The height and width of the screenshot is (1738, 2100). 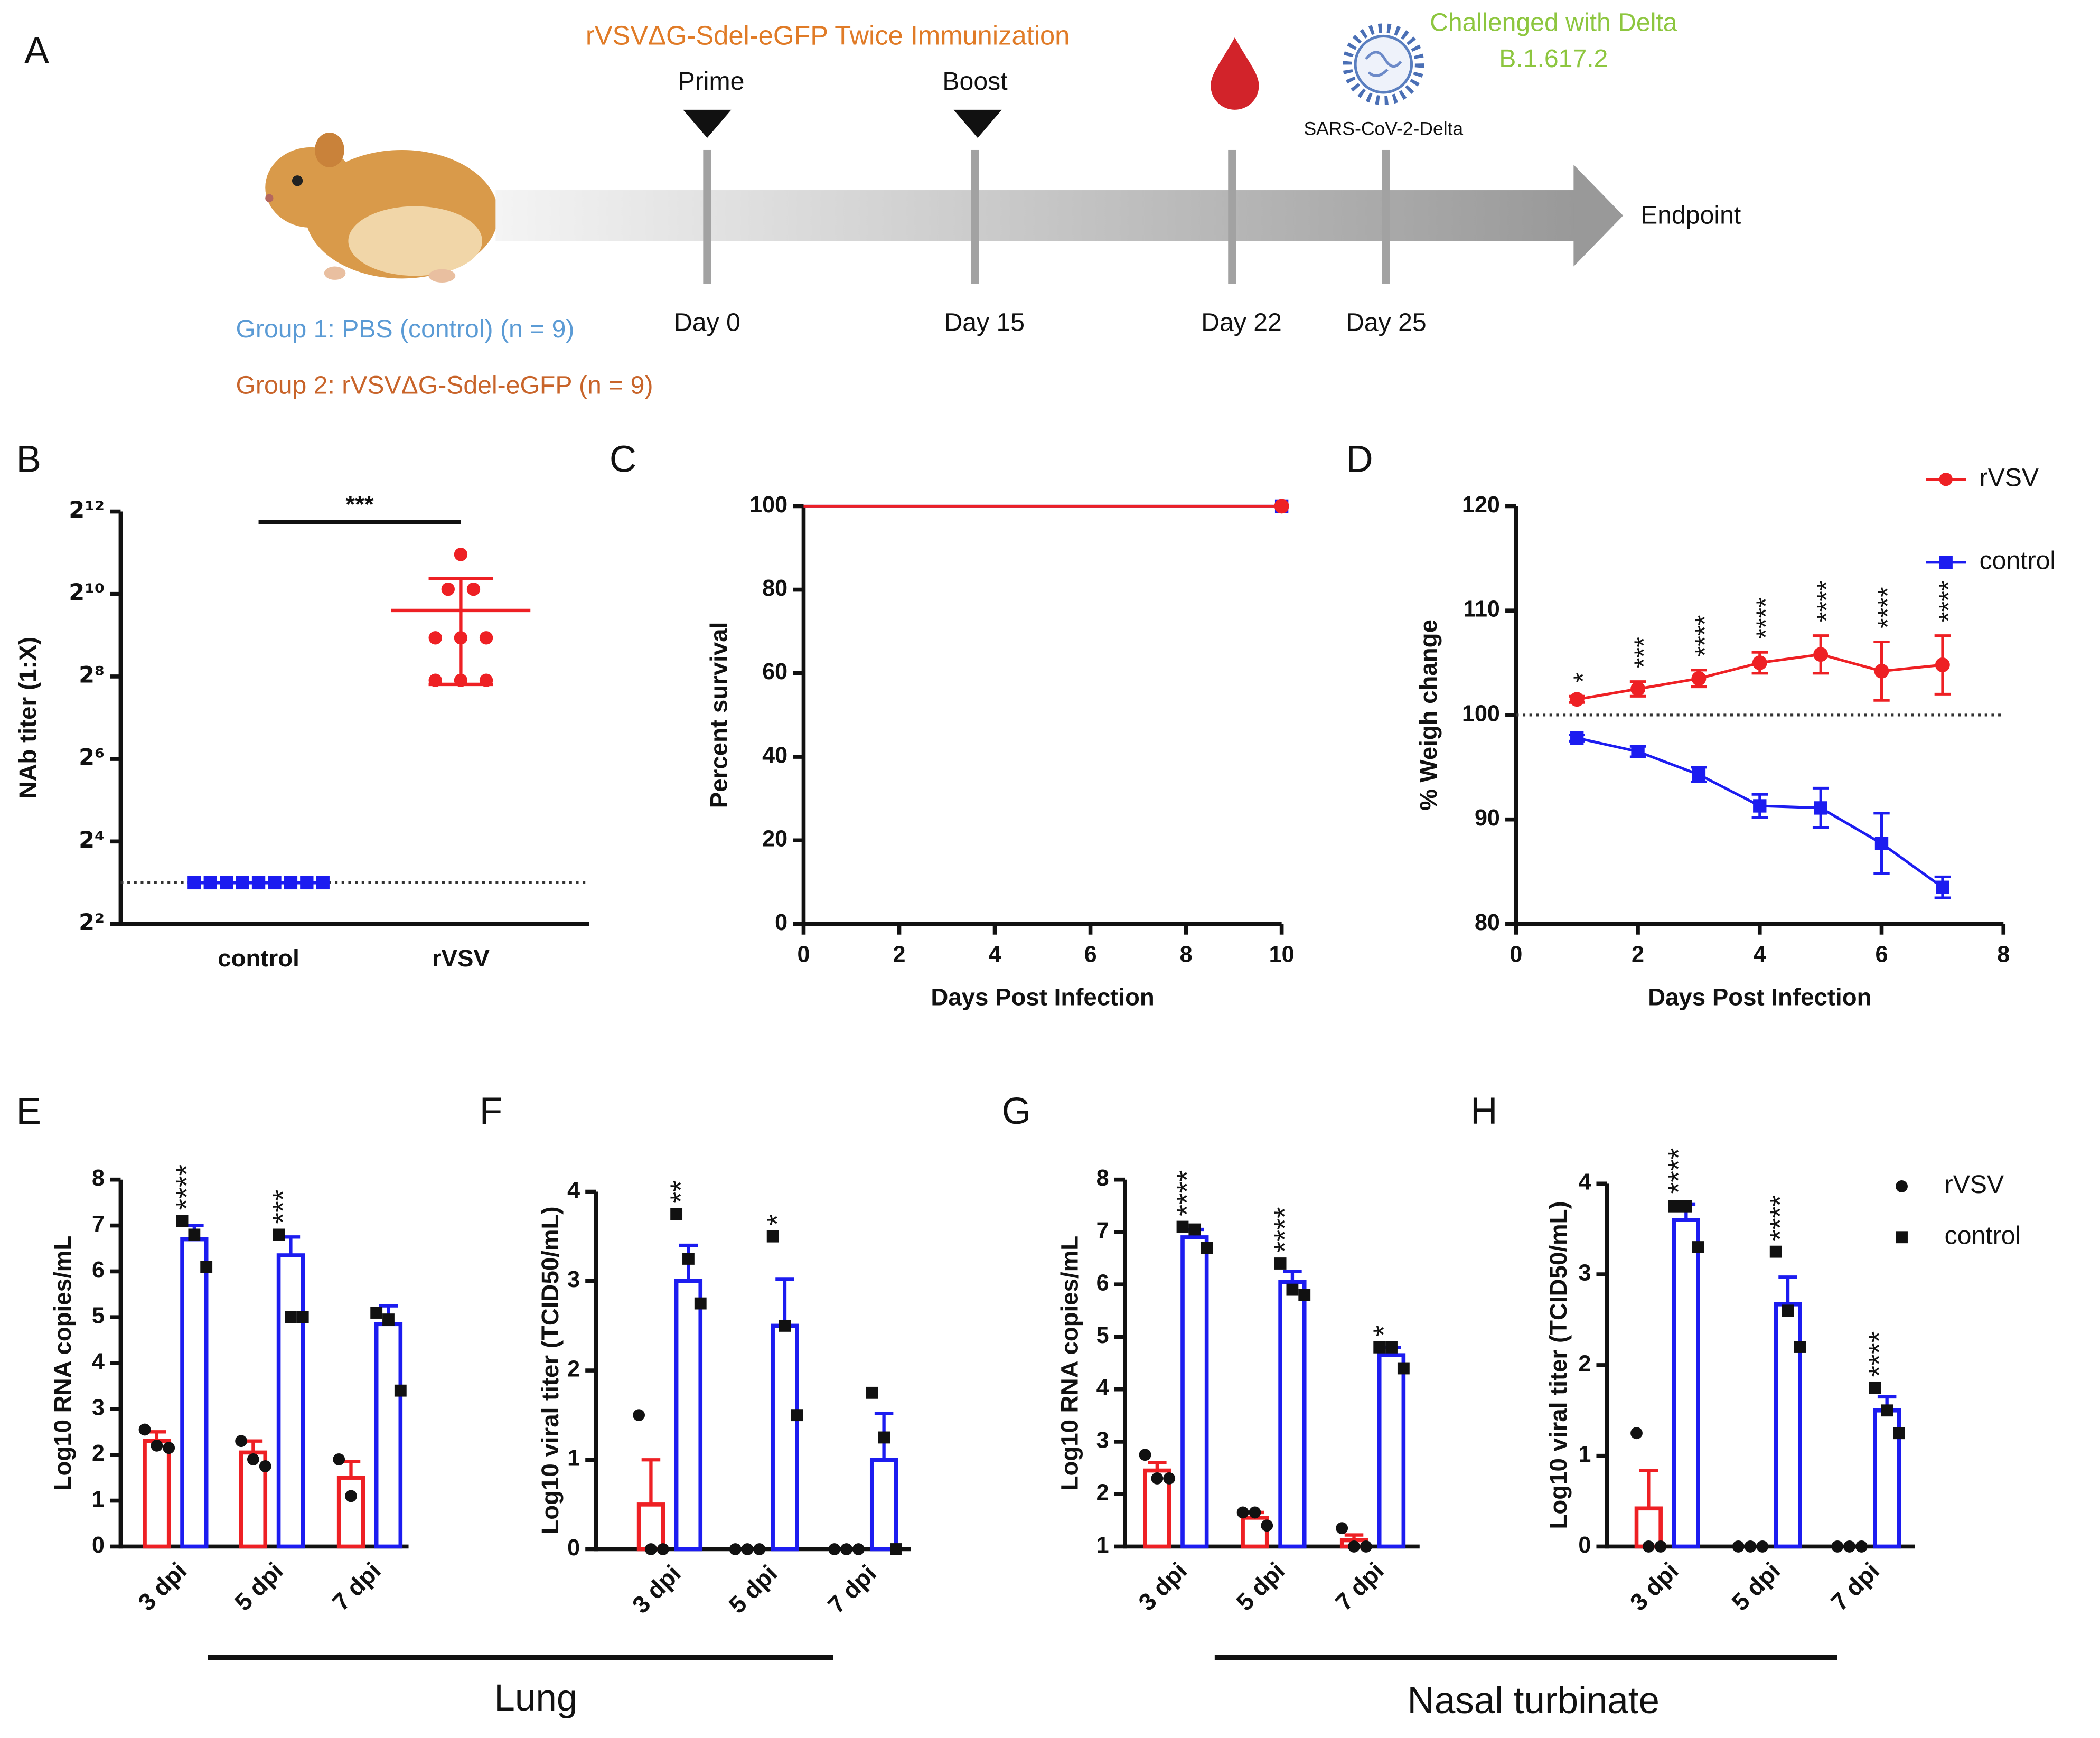 What do you see at coordinates (444, 385) in the screenshot?
I see `group-label: Group 2: rVSVΔG-Sdel-eGFP (n = 9)` at bounding box center [444, 385].